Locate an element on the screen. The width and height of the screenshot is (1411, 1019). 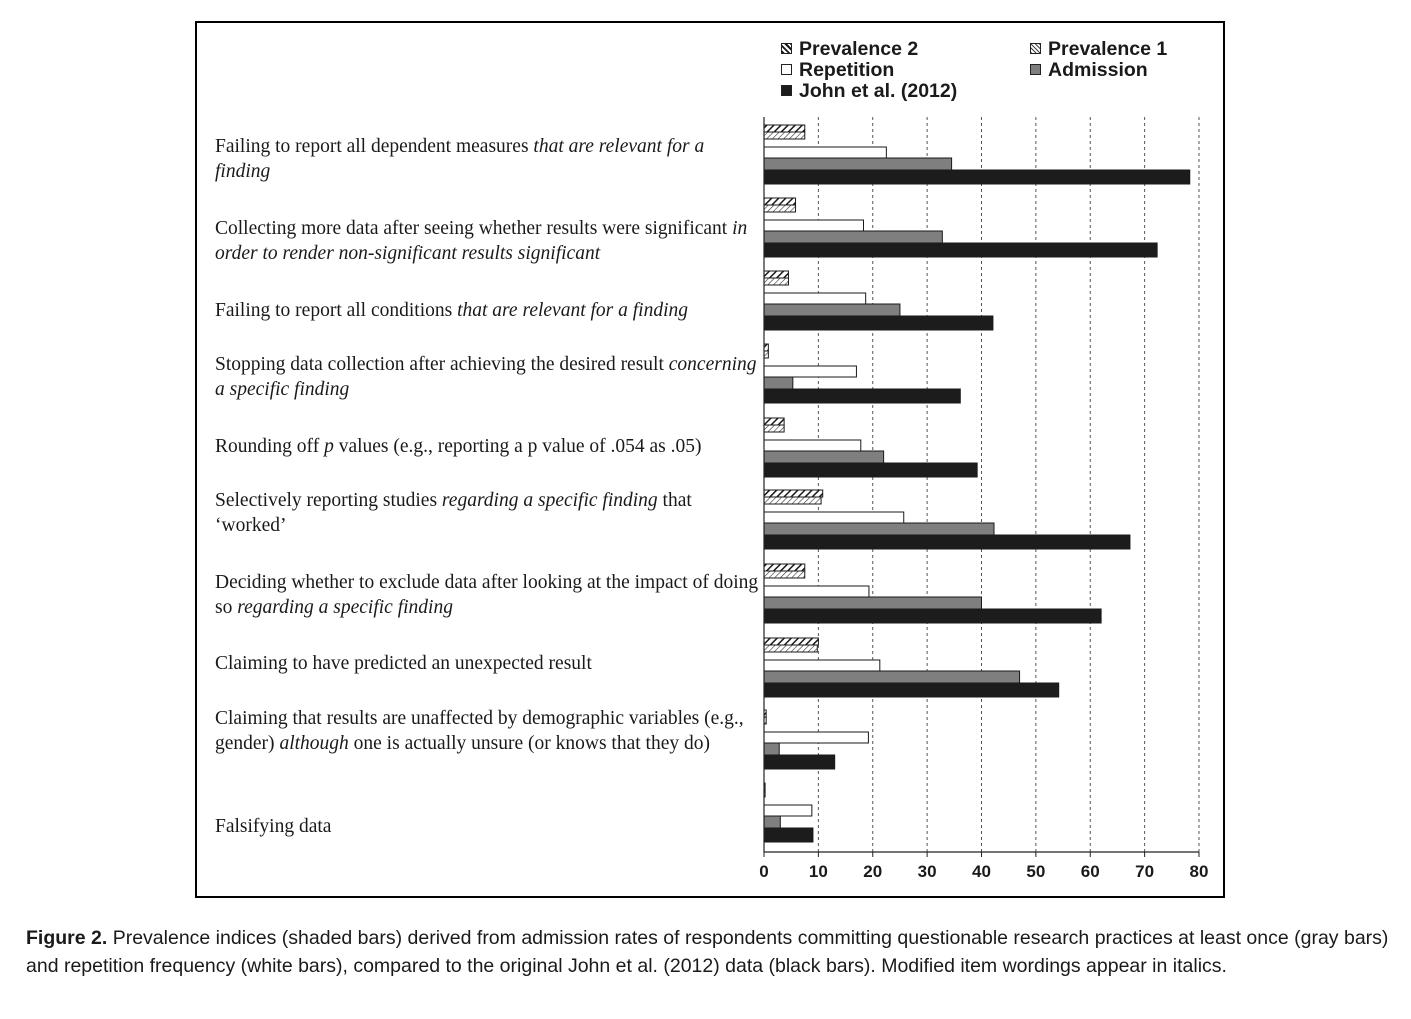
x-tick-label-0: 0 is located at coordinates (763, 871).